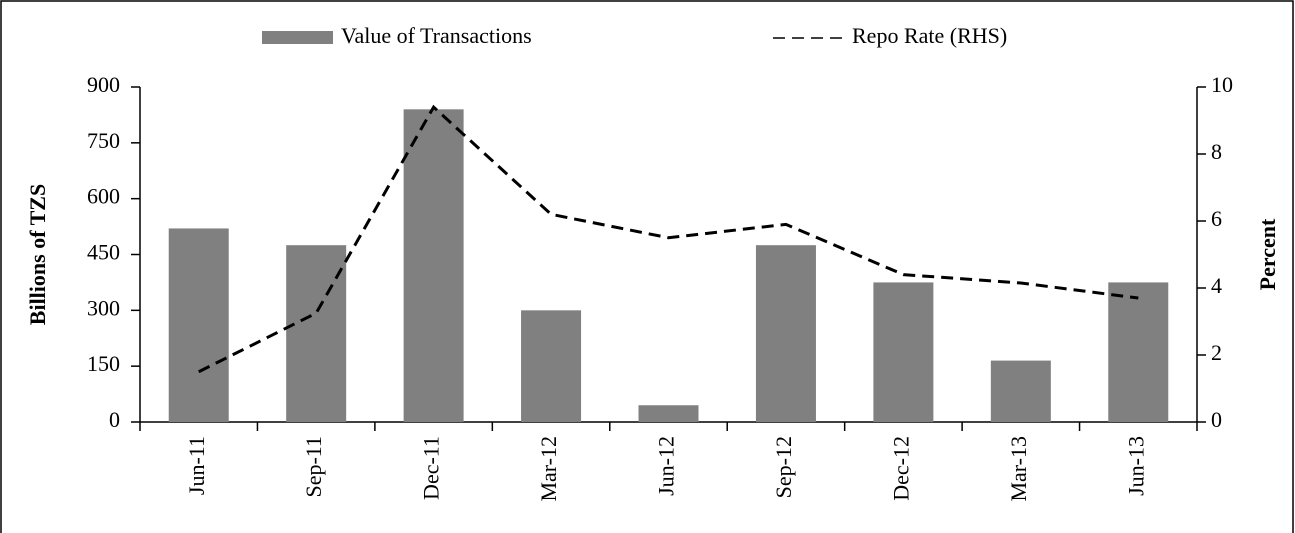 The width and height of the screenshot is (1295, 533). I want to click on y-tick-label: 900, so click(103, 84).